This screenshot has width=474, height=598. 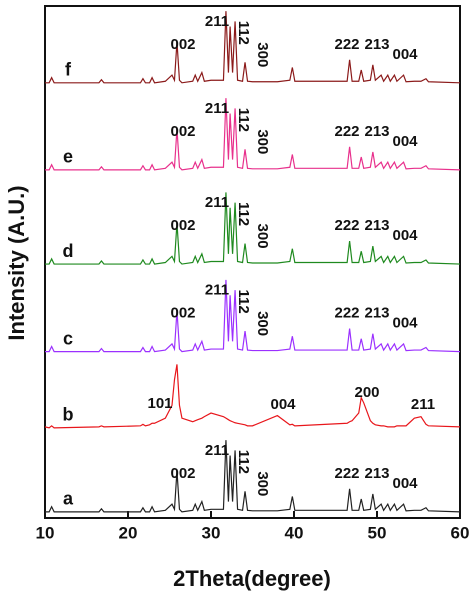 What do you see at coordinates (460, 532) in the screenshot?
I see `x-tick-label: 60` at bounding box center [460, 532].